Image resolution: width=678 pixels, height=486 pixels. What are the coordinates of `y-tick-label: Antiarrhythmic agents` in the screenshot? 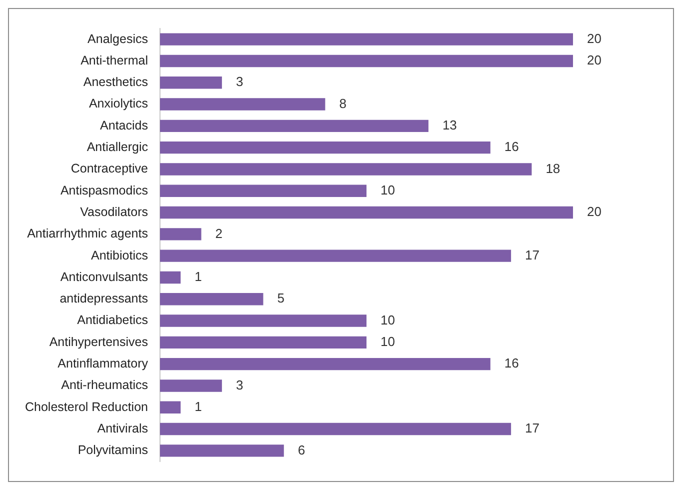 It's located at (87, 233).